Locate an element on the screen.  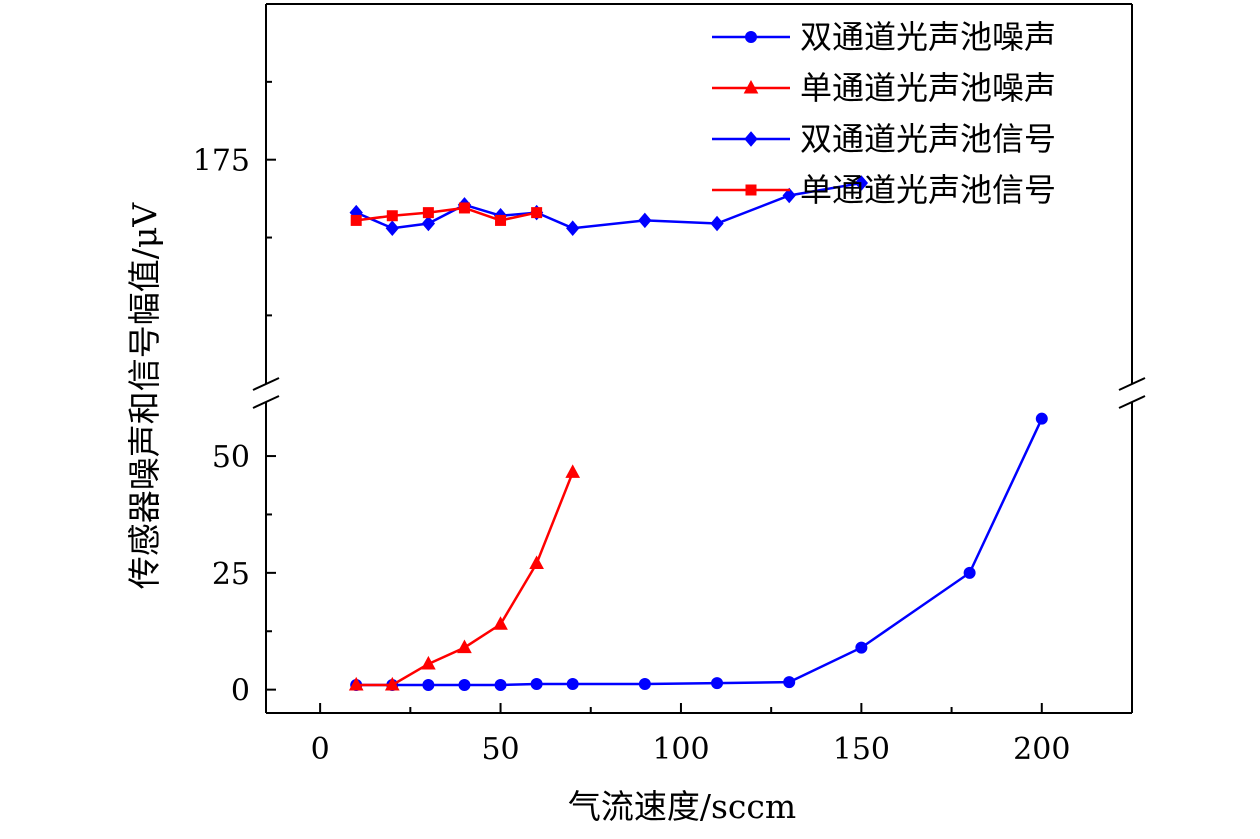
series-line is located at coordinates (446, 214).